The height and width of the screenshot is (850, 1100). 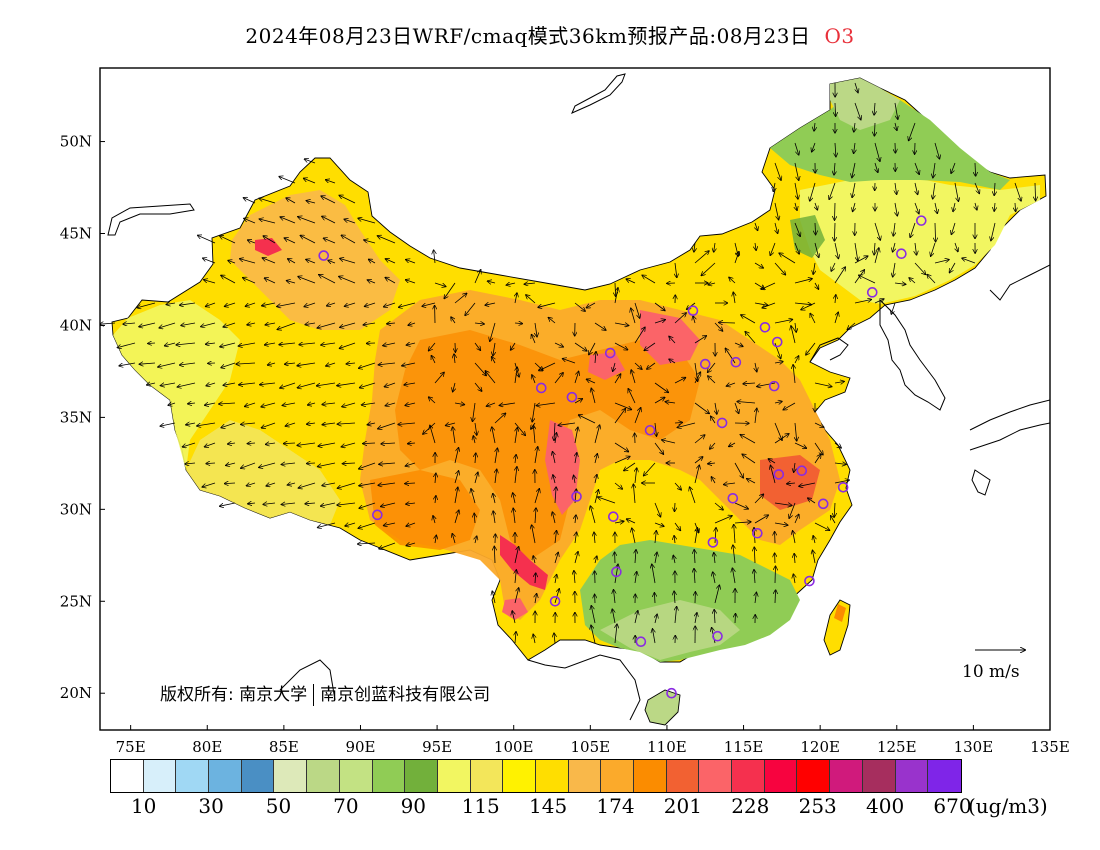 What do you see at coordinates (1050, 747) in the screenshot?
I see `lon-tick-label: 135E` at bounding box center [1050, 747].